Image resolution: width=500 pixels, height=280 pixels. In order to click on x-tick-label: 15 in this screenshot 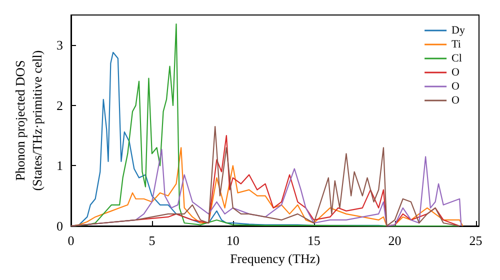, I will do `click(313, 240)`.